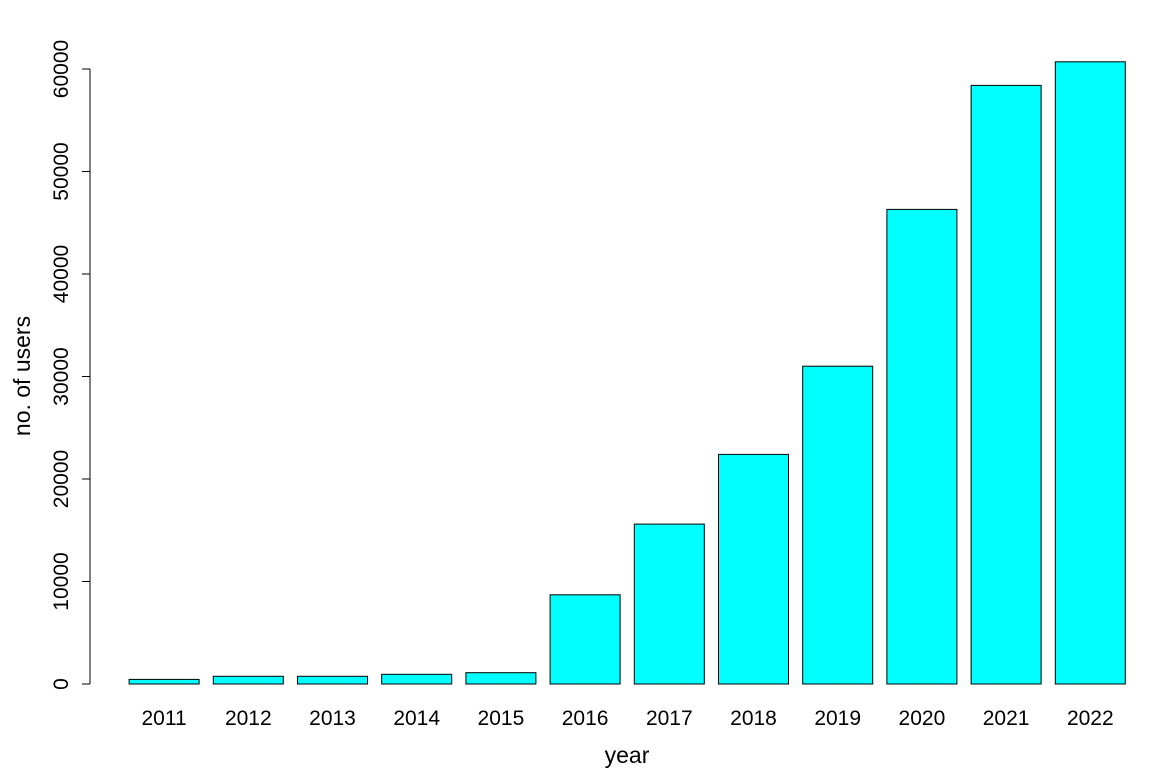 The width and height of the screenshot is (1150, 776). What do you see at coordinates (248, 680) in the screenshot?
I see `bar-2012` at bounding box center [248, 680].